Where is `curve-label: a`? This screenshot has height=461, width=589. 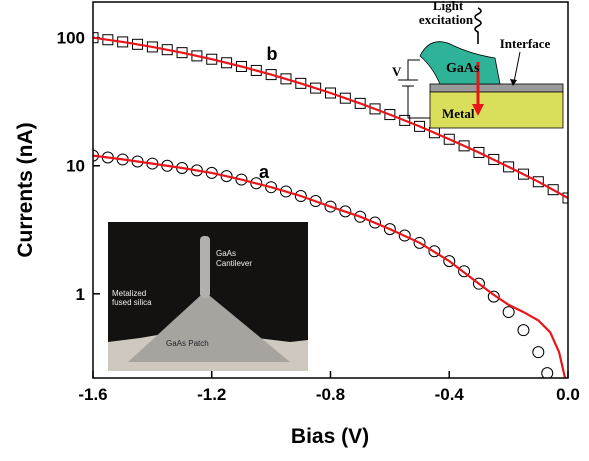 curve-label: a is located at coordinates (264, 172).